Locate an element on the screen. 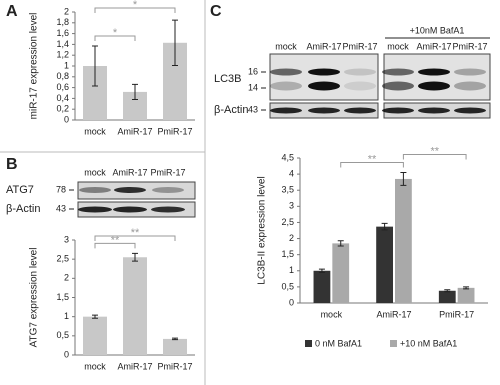  panel-label: C is located at coordinates (216, 11).